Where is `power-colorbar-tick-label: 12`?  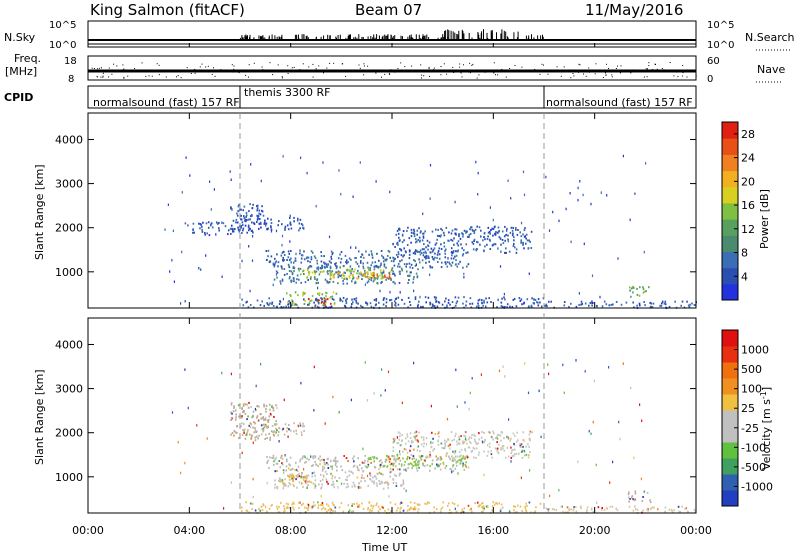
power-colorbar-tick-label: 12 is located at coordinates (748, 229).